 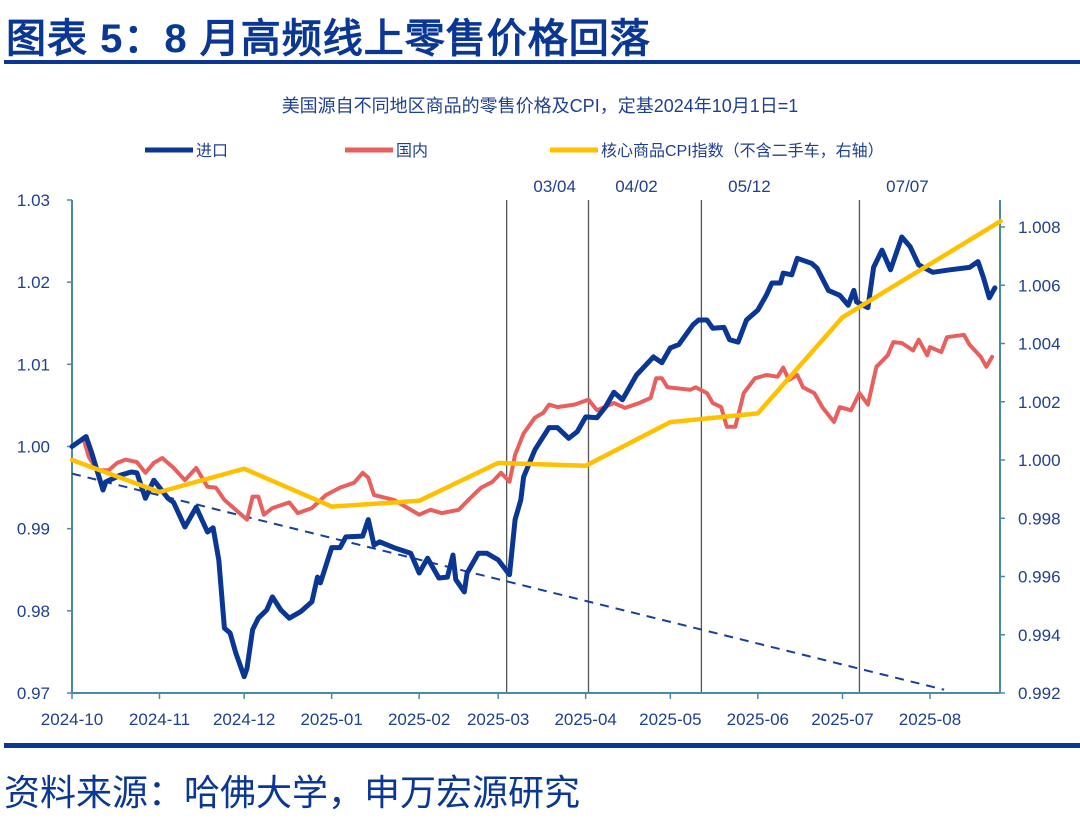 What do you see at coordinates (33, 364) in the screenshot?
I see `y-left-tick-label: 1.01` at bounding box center [33, 364].